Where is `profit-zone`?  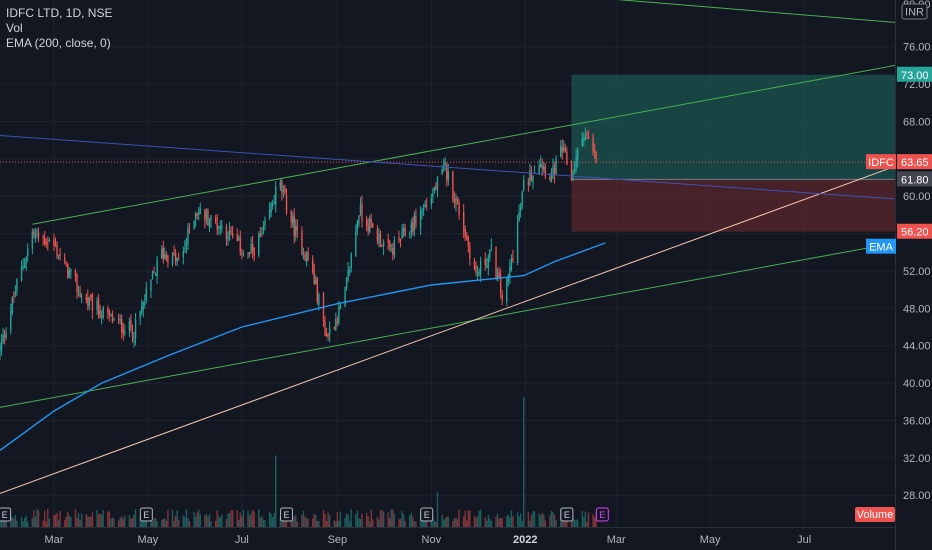
profit-zone is located at coordinates (733, 127).